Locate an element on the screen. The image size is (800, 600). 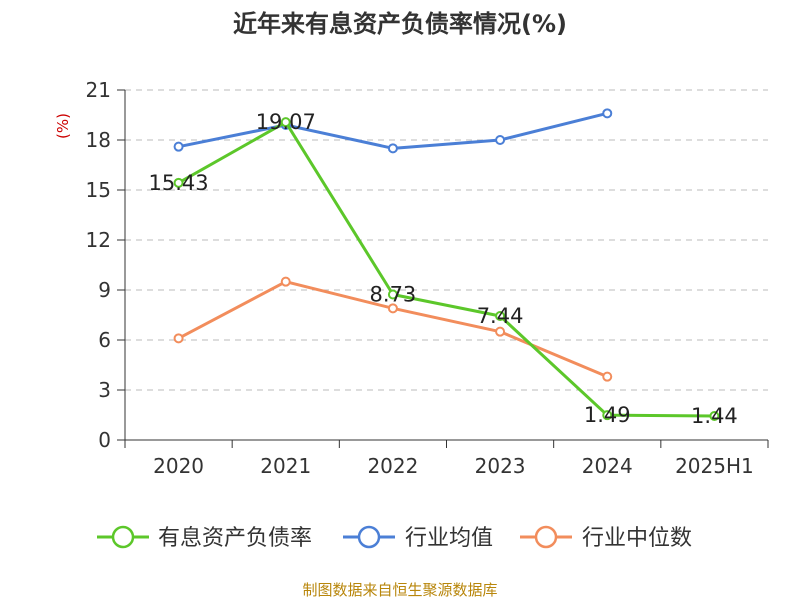
x-tick-label: 2023 is located at coordinates (500, 466).